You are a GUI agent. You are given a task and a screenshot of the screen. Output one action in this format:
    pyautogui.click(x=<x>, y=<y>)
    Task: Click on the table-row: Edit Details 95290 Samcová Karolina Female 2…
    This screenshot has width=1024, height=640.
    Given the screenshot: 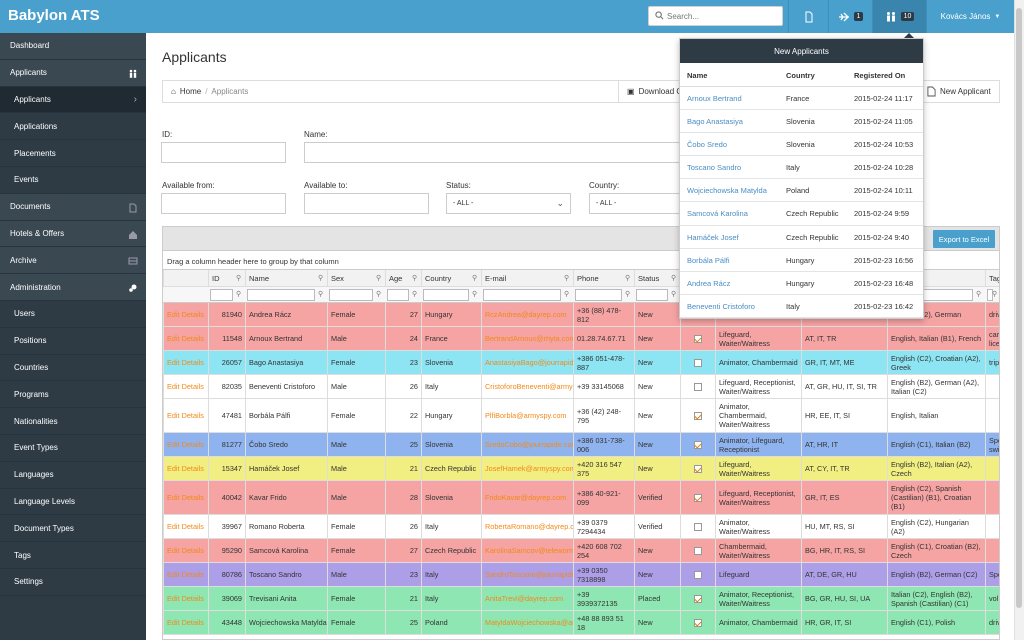 What is the action you would take?
    pyautogui.click(x=581, y=551)
    